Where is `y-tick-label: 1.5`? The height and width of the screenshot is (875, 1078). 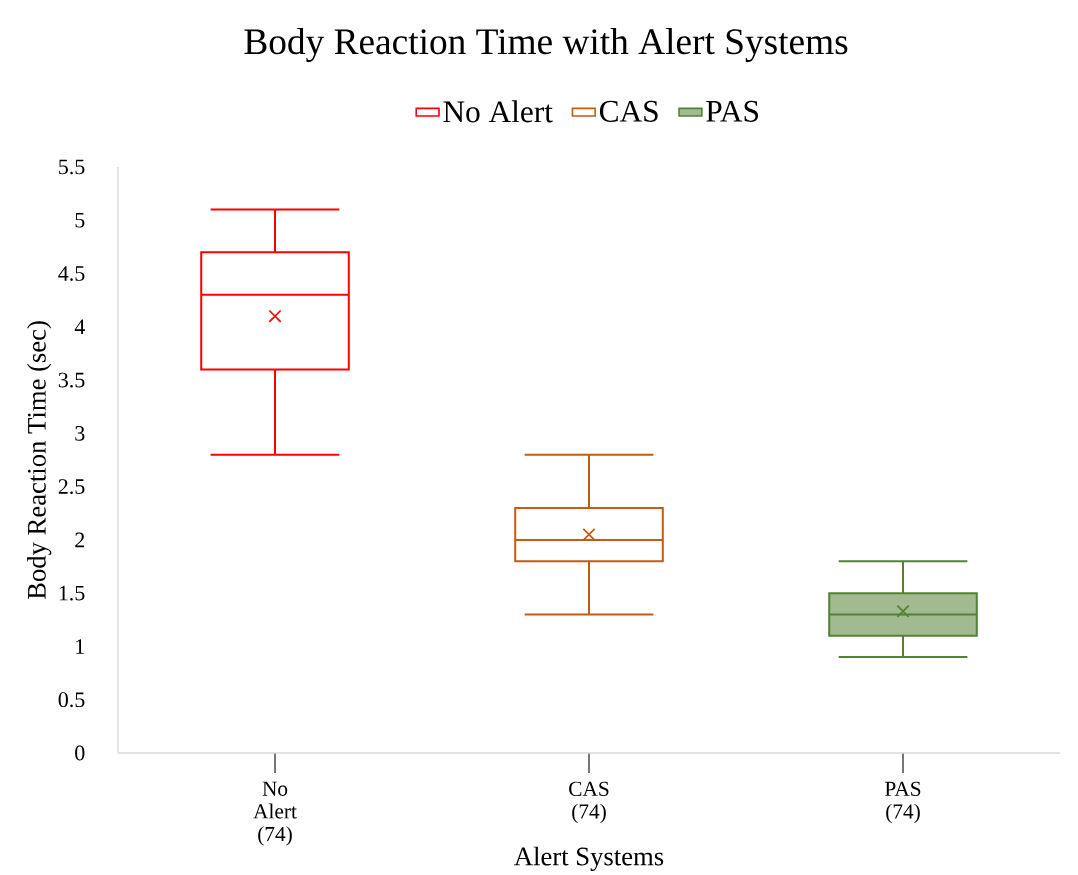 y-tick-label: 1.5 is located at coordinates (72, 593).